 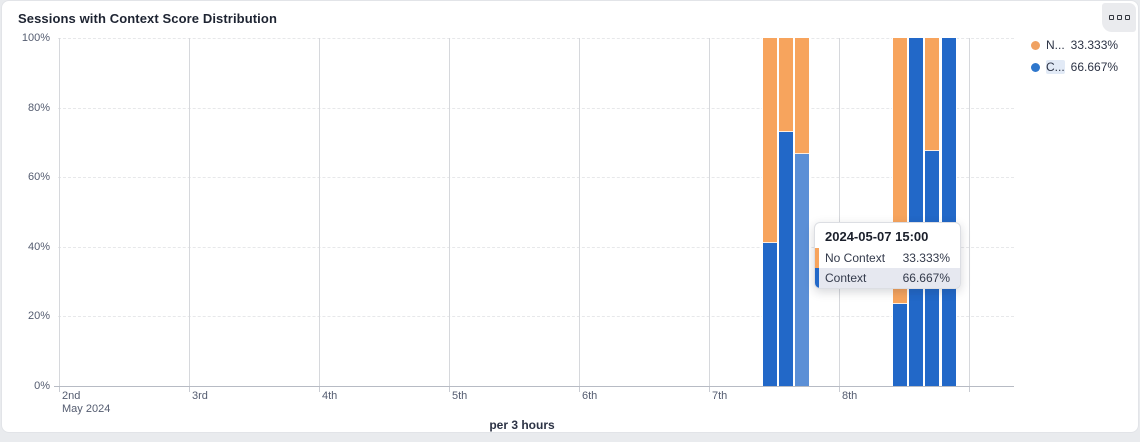 I want to click on y-axis-tick-label: 0%, so click(x=42, y=386).